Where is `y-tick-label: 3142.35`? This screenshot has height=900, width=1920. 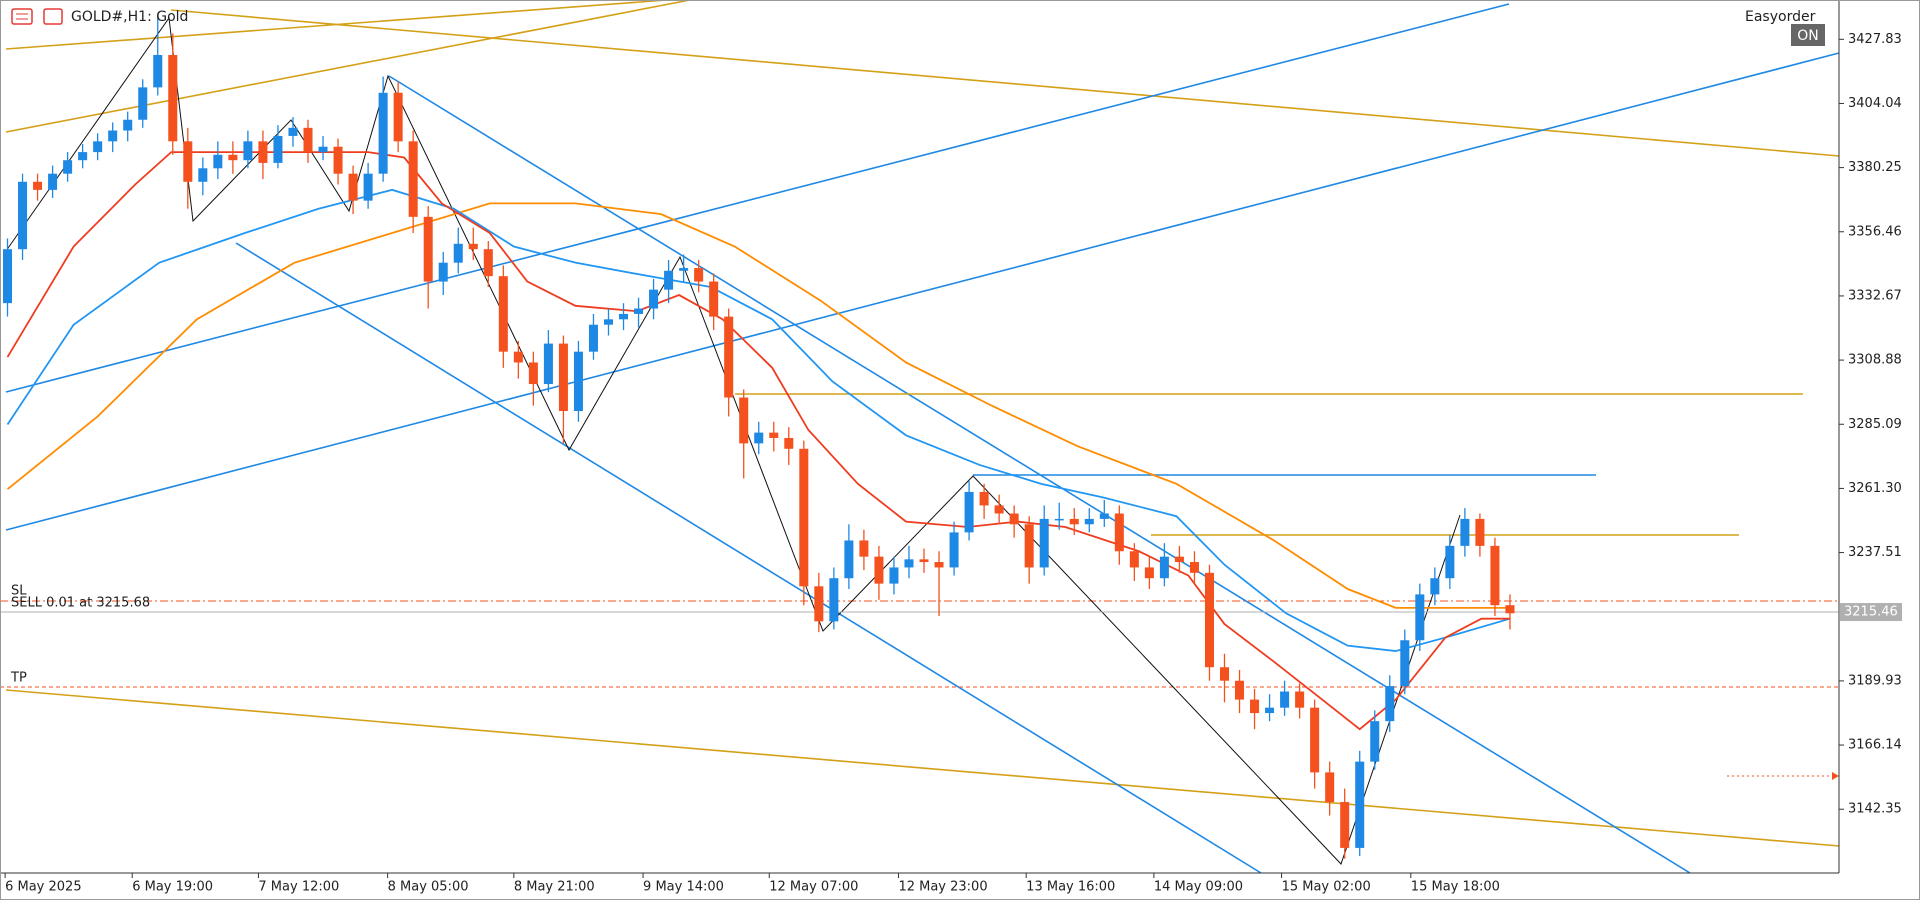 y-tick-label: 3142.35 is located at coordinates (1875, 809).